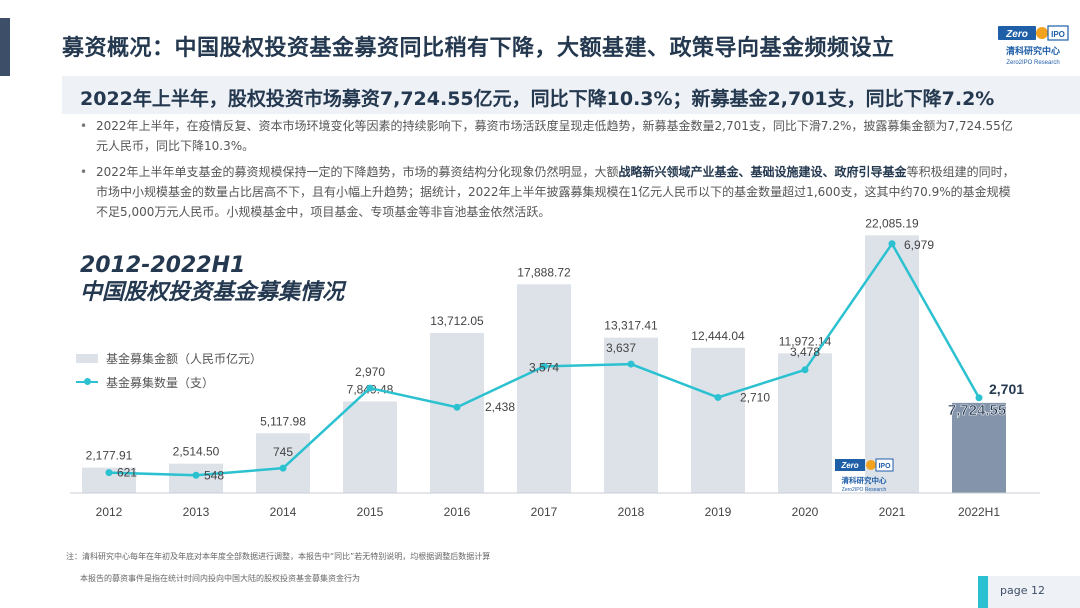 The width and height of the screenshot is (1080, 608). I want to click on bar-value-label-2019: 12,444.04, so click(718, 336).